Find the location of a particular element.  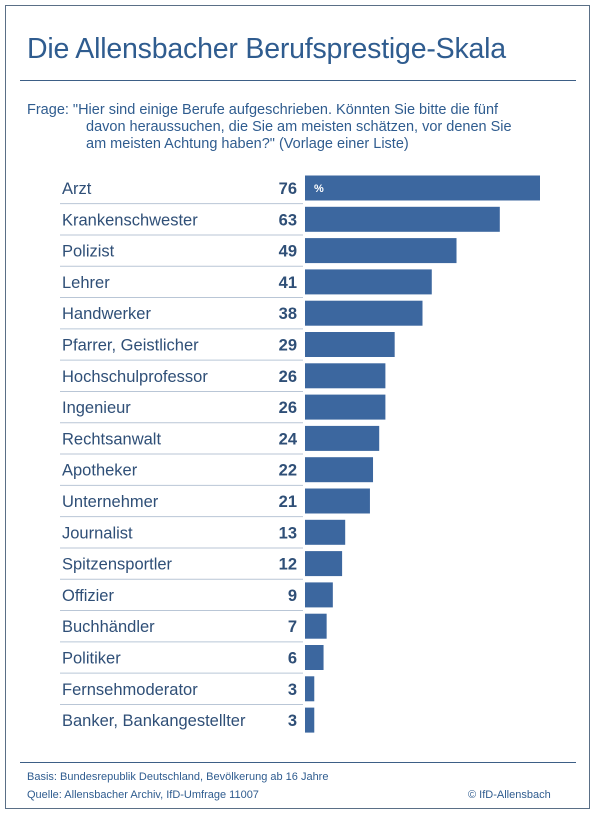

footer-divider is located at coordinates (298, 762).